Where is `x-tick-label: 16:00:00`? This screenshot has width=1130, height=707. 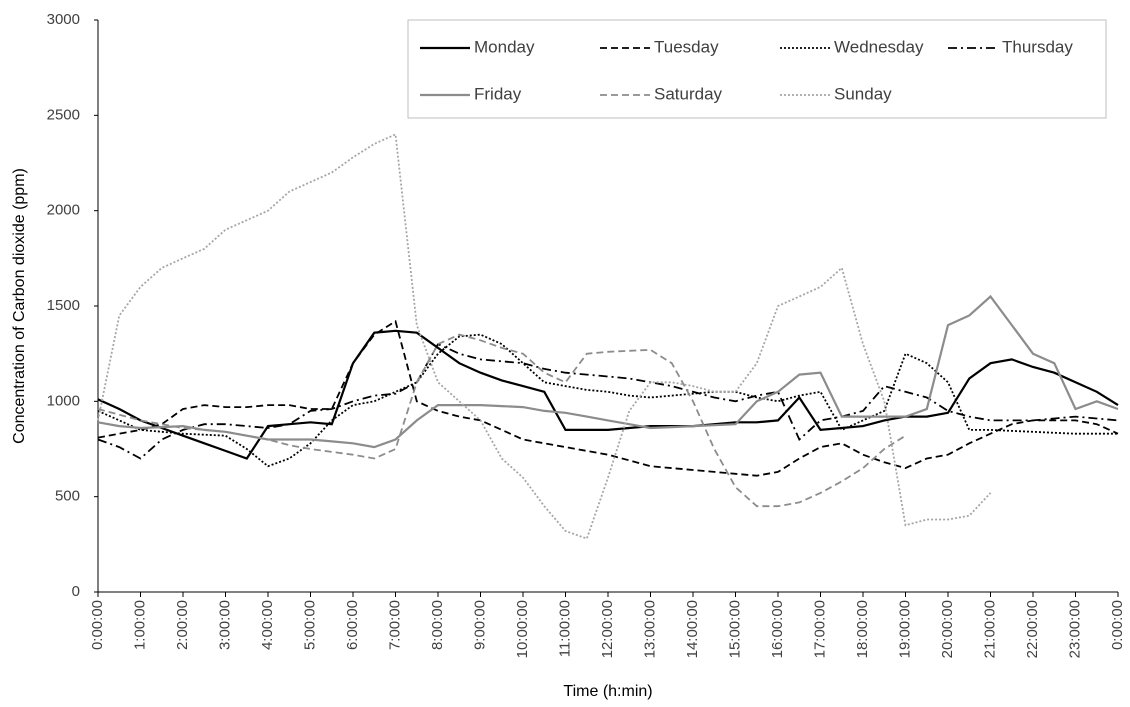
x-tick-label: 16:00:00 is located at coordinates (777, 629).